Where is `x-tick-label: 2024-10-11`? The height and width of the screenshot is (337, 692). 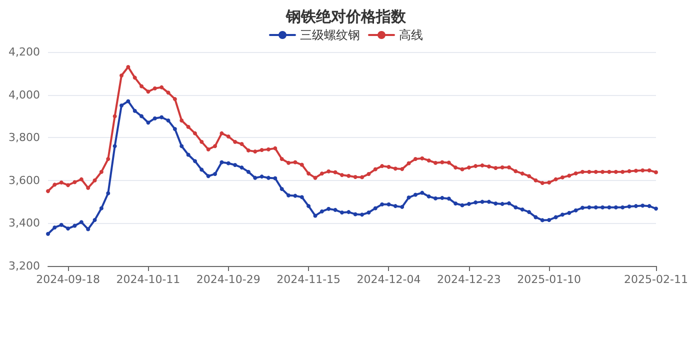
x-tick-label: 2024-10-11 is located at coordinates (148, 279).